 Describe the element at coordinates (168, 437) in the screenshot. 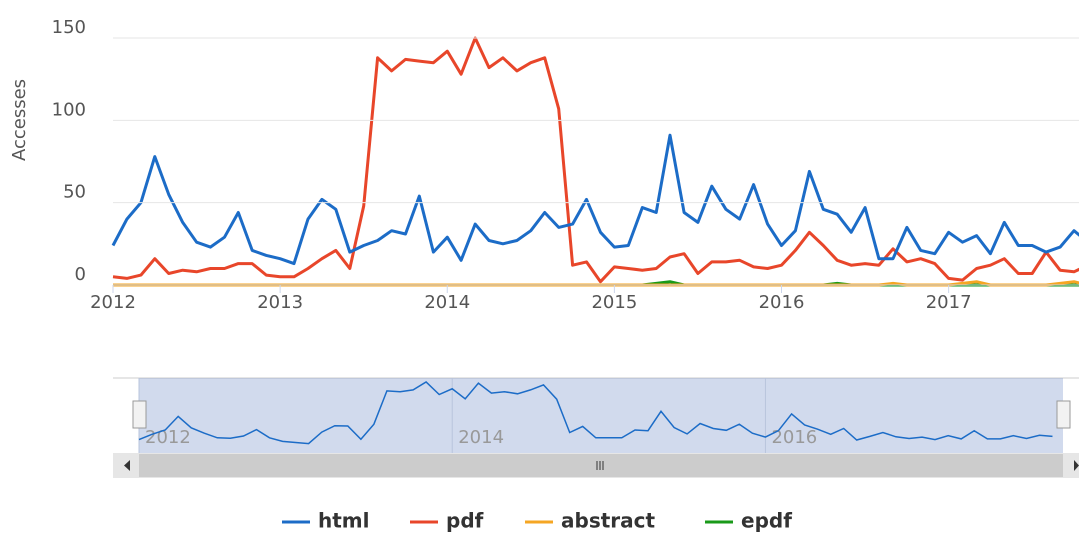

I see `navigator-tick-label: 2012` at that location.